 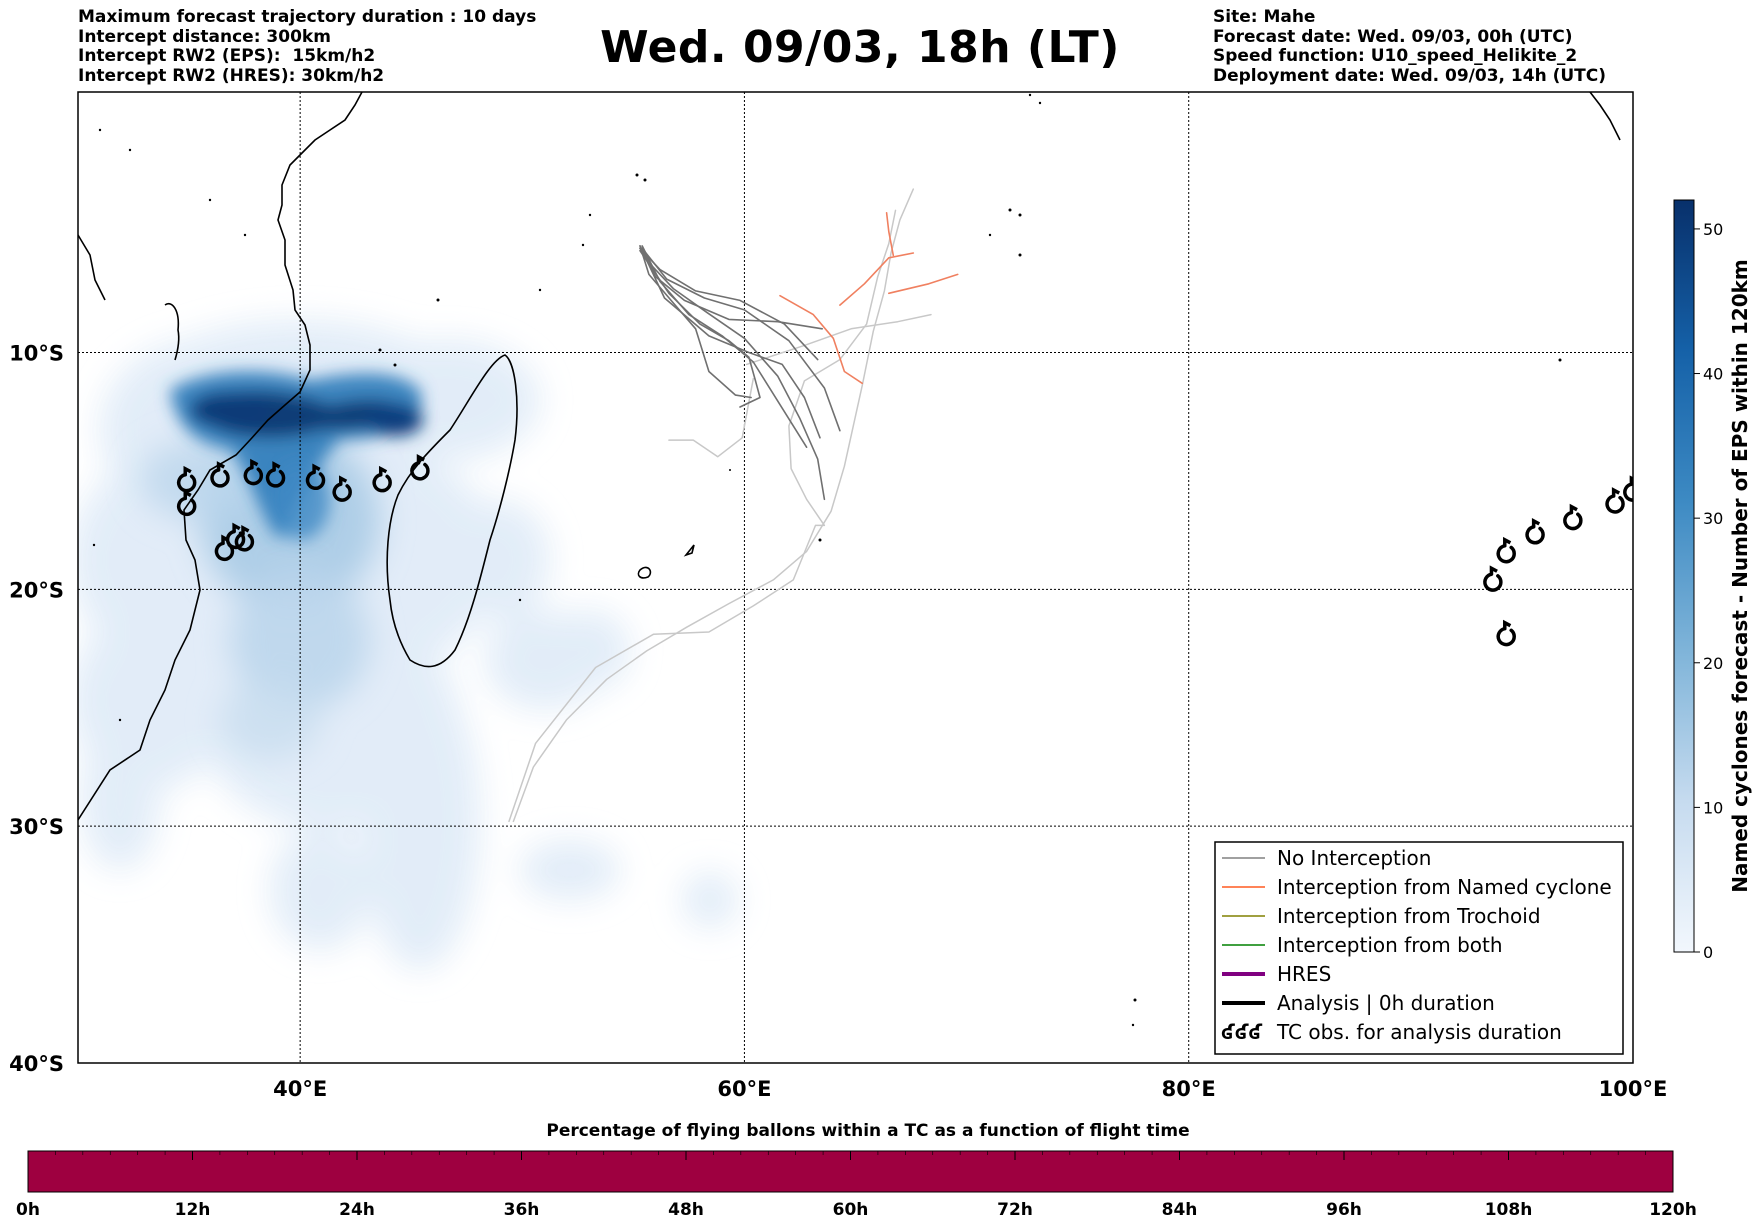 I want to click on legend-label: Interception from Named cyclone, so click(x=1444, y=887).